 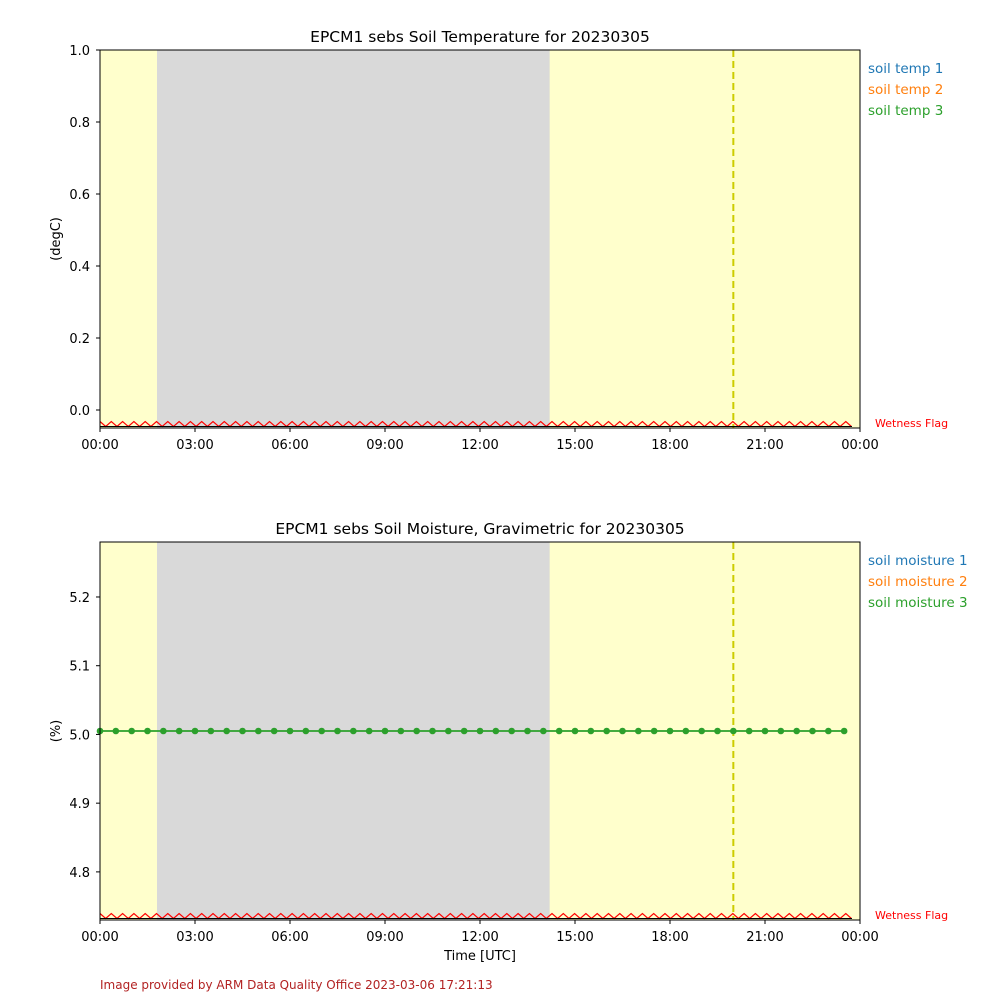 I want to click on y-tick-label: 0.4, so click(x=79, y=267).